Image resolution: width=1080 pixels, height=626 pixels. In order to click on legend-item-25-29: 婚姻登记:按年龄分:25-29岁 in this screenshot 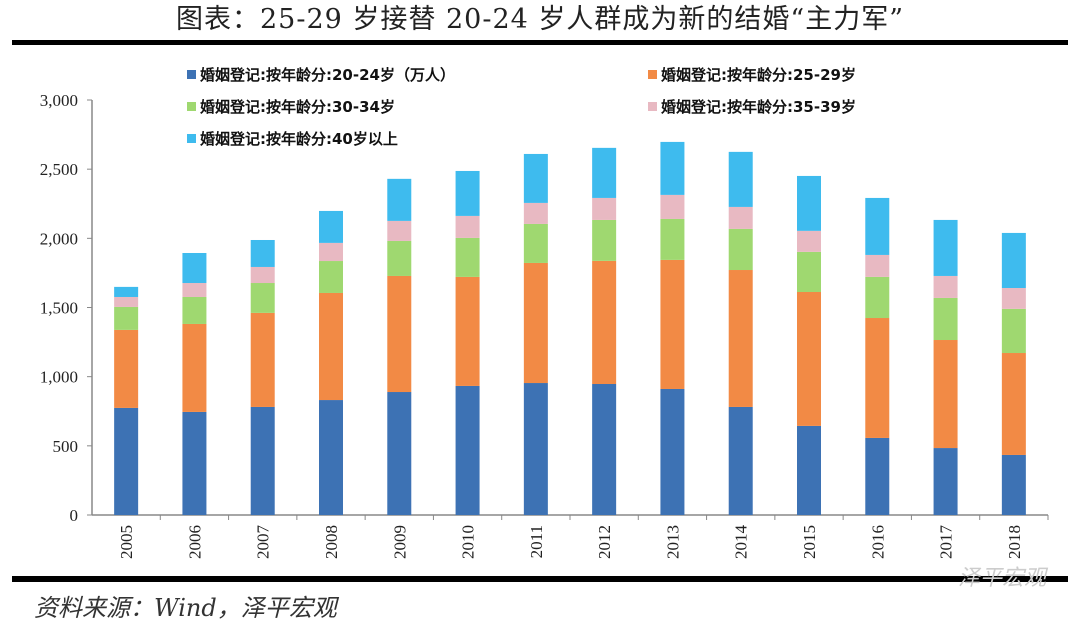, I will do `click(752, 74)`.